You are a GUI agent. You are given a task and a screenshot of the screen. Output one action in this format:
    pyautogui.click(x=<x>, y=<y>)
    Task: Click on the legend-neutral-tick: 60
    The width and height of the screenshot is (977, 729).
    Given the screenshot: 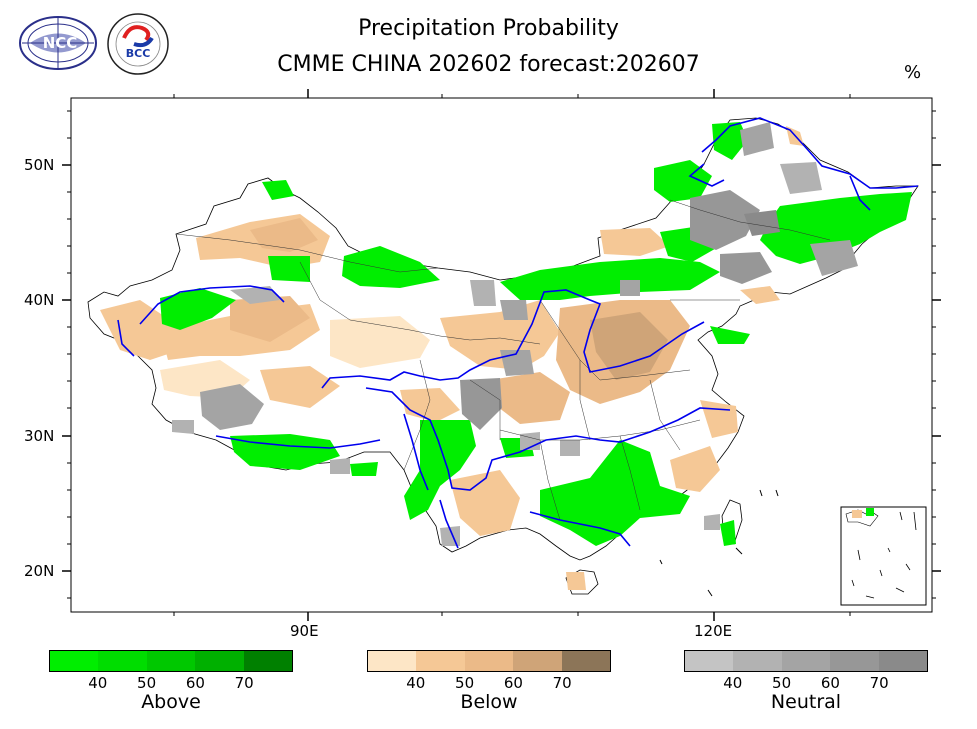 What is the action you would take?
    pyautogui.click(x=830, y=683)
    